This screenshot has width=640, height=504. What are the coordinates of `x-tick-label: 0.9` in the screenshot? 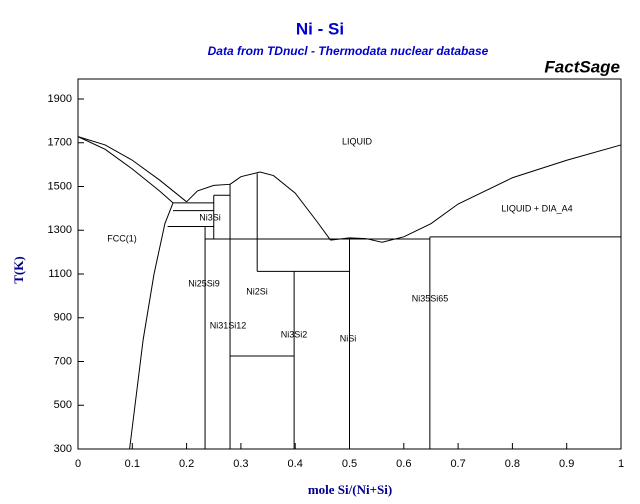 It's located at (566, 464).